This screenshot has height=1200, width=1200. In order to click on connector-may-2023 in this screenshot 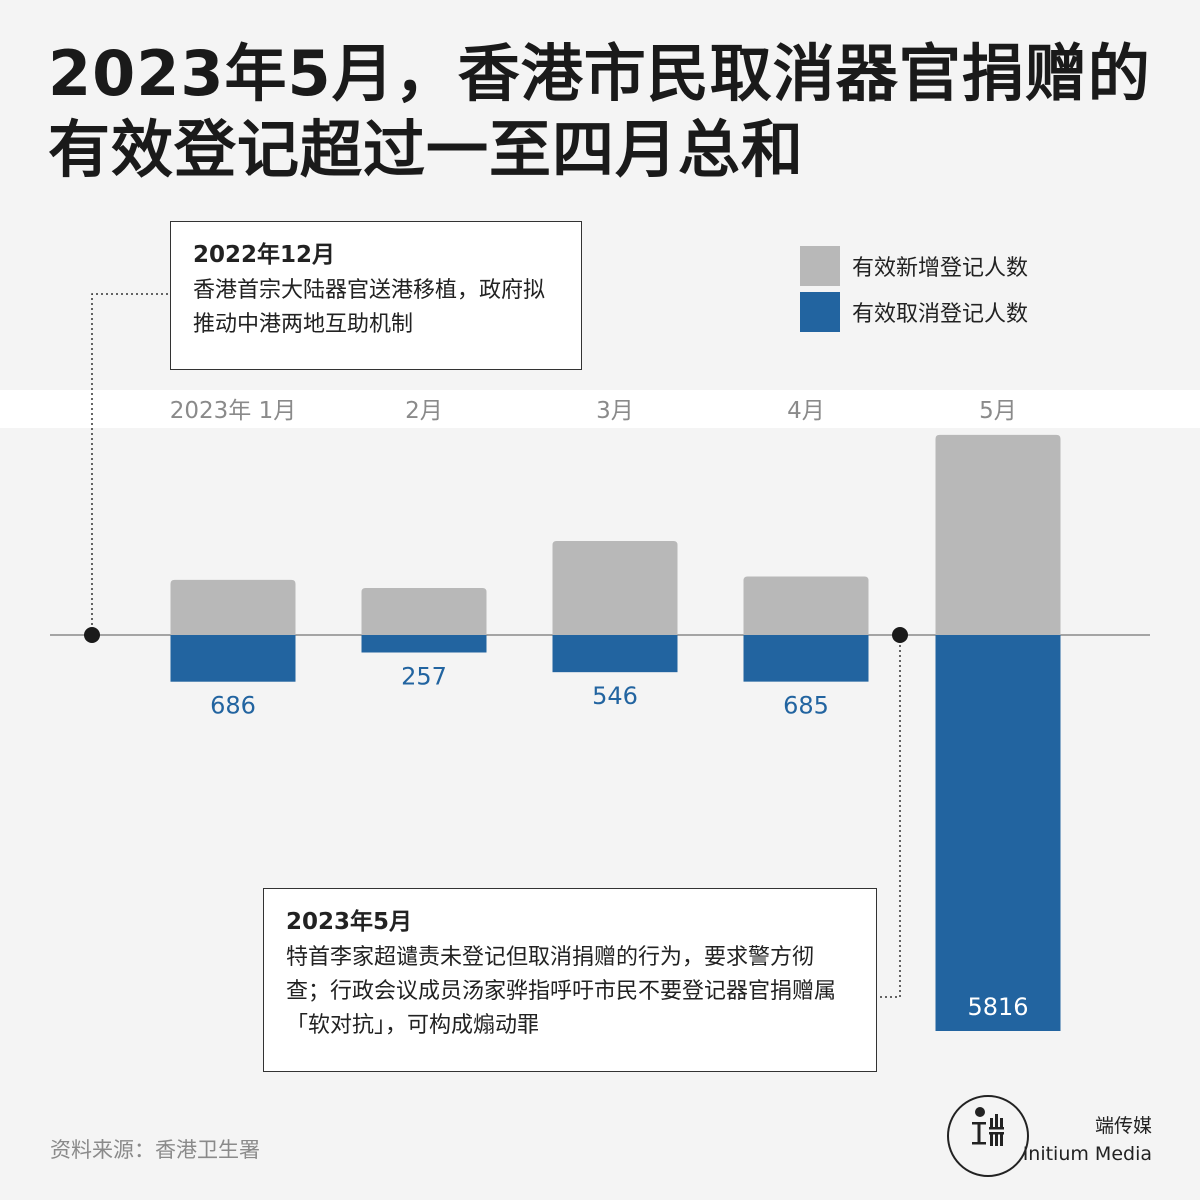, I will do `click(889, 816)`.